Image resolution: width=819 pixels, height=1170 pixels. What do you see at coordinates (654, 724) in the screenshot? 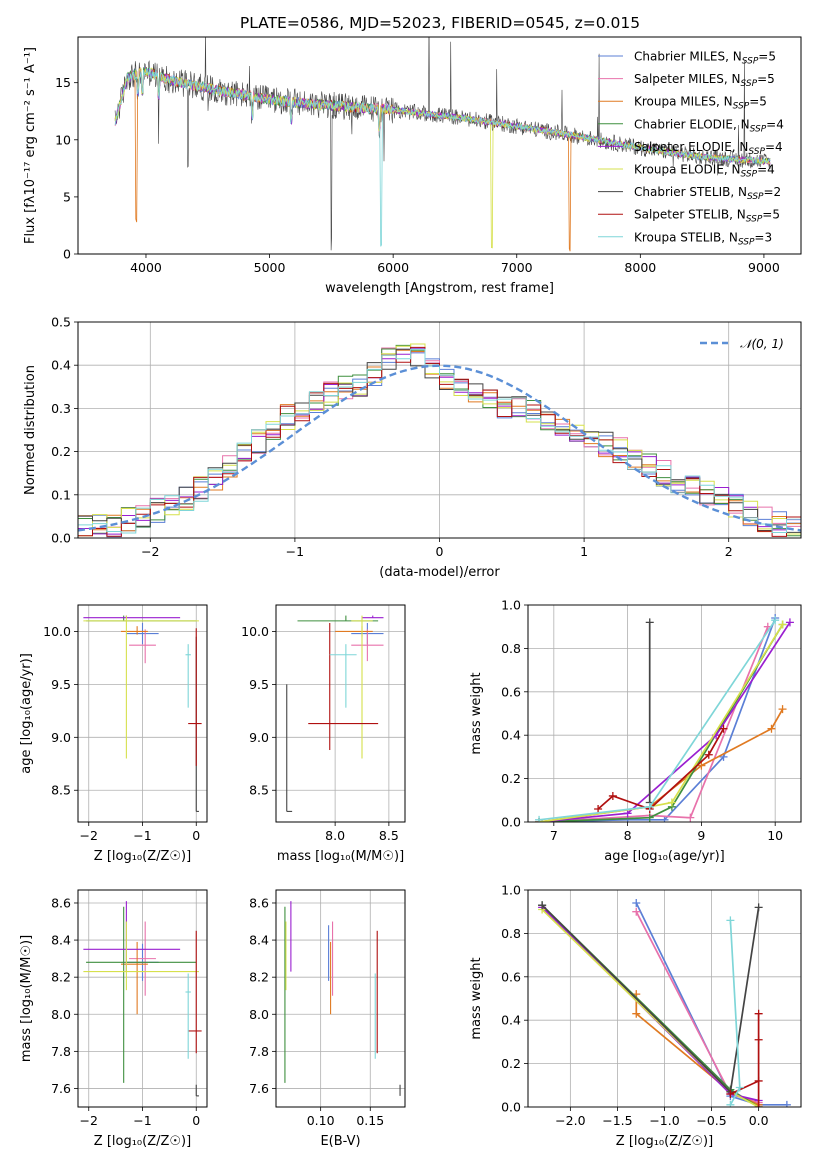
I see `weight-line-salpeter-miles` at bounding box center [654, 724].